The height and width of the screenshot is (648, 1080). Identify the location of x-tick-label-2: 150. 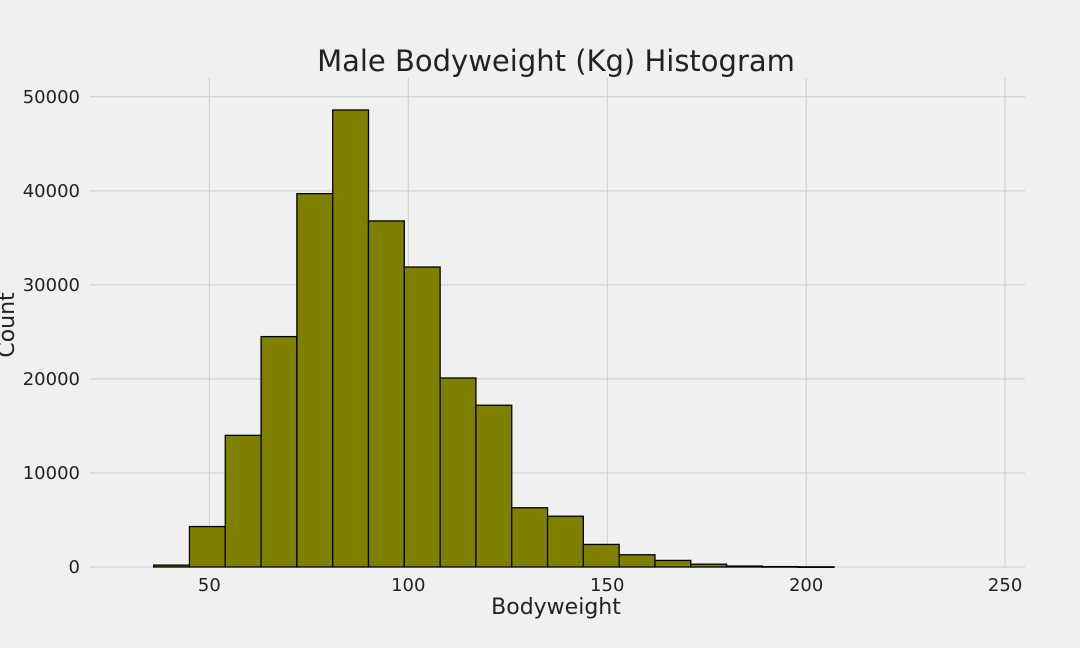
(607, 585).